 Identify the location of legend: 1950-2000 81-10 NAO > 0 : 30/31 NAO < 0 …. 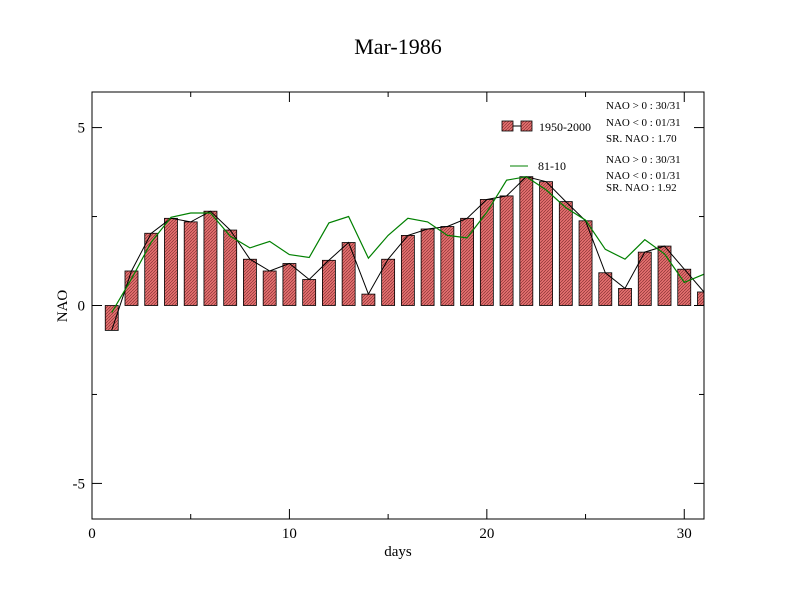
(591, 147).